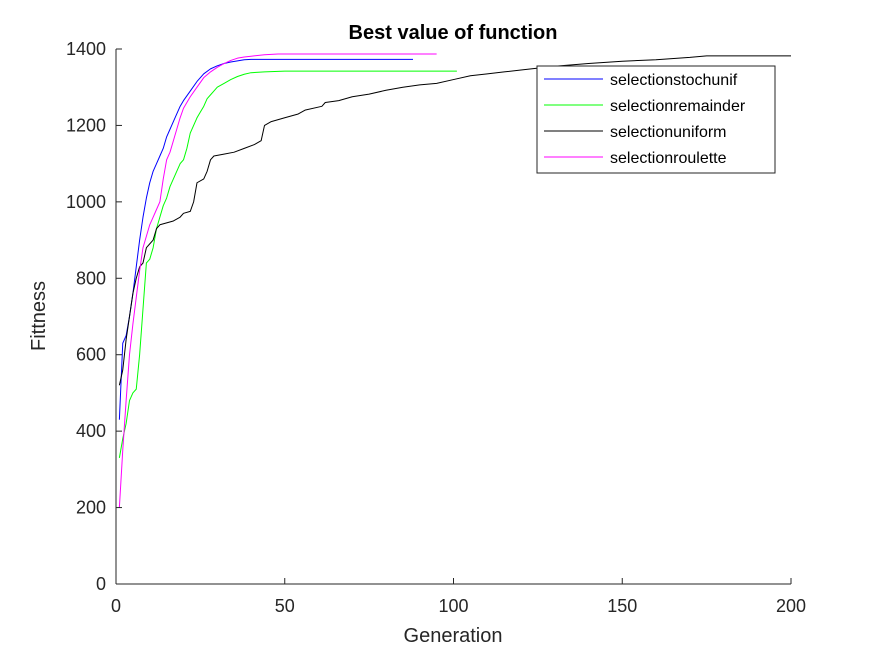  Describe the element at coordinates (86, 49) in the screenshot. I see `y-tick-label: 1400` at that location.